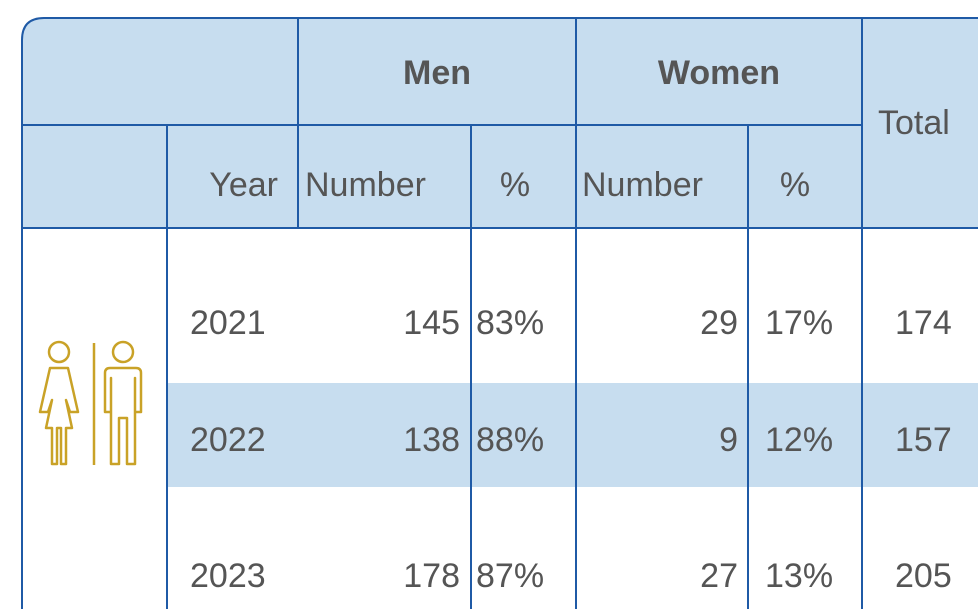 The width and height of the screenshot is (978, 609). I want to click on cell: 27, so click(719, 576).